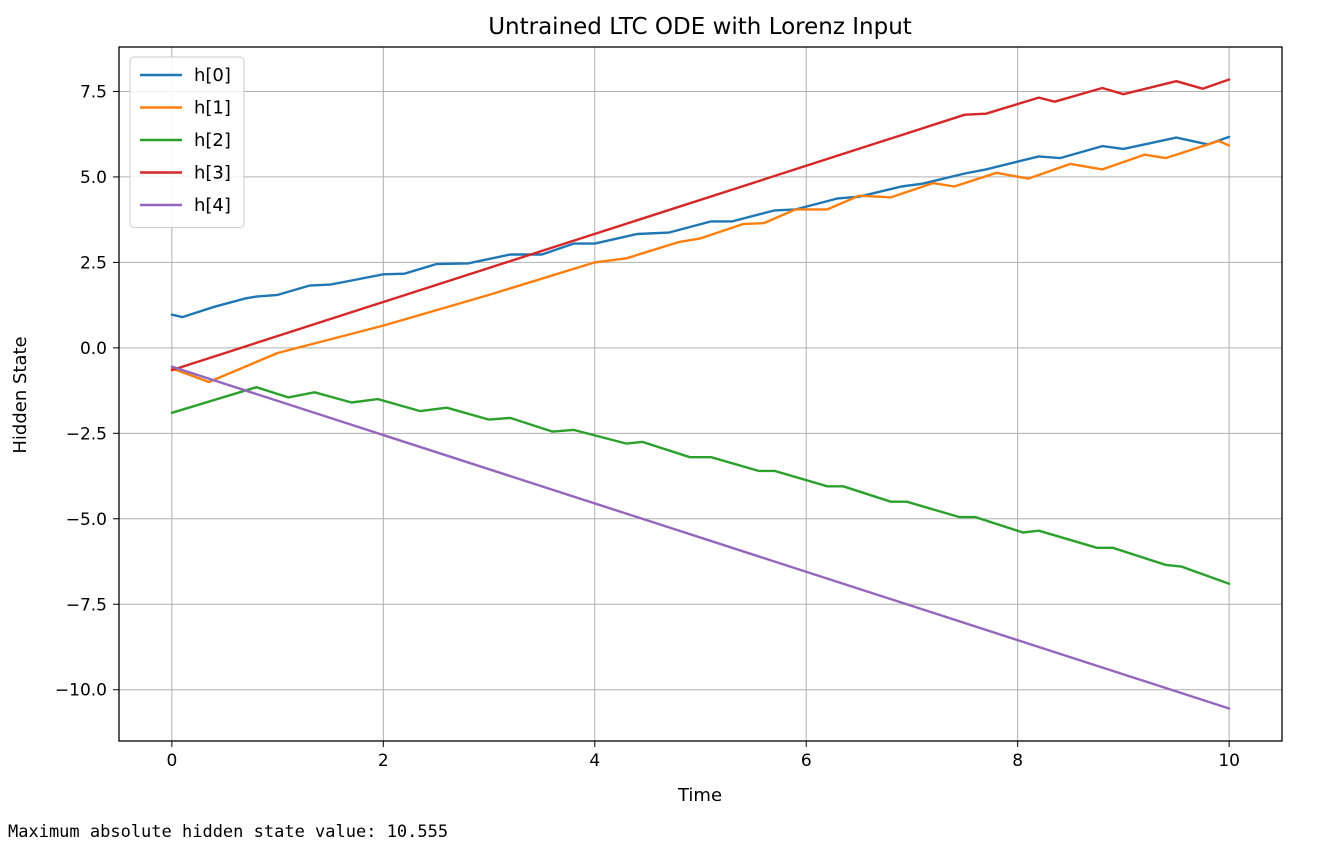  What do you see at coordinates (1229, 761) in the screenshot?
I see `x-tick-label: 10` at bounding box center [1229, 761].